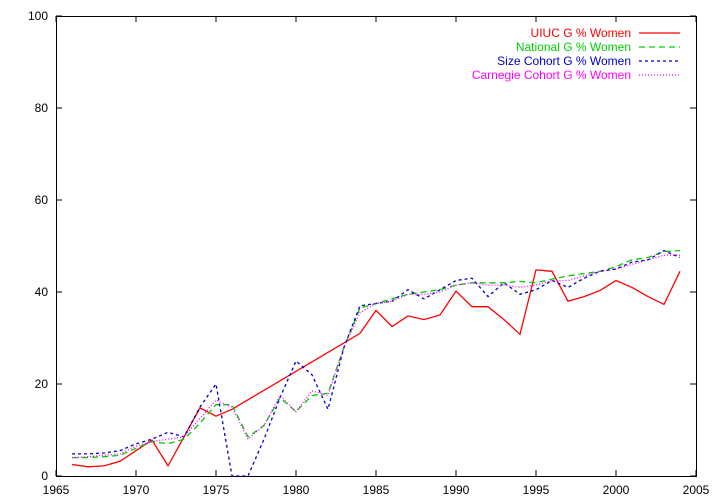 The height and width of the screenshot is (504, 720). What do you see at coordinates (44, 476) in the screenshot?
I see `y-tick-label: 0` at bounding box center [44, 476].